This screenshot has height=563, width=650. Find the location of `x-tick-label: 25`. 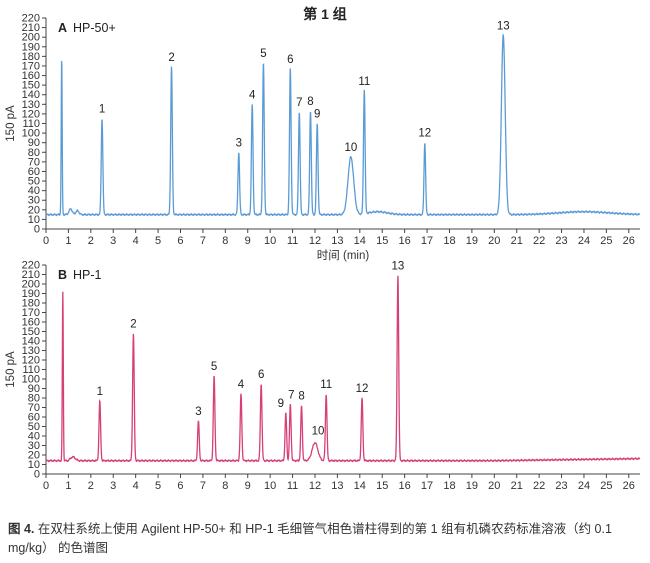

x-tick-label: 25 is located at coordinates (606, 241).